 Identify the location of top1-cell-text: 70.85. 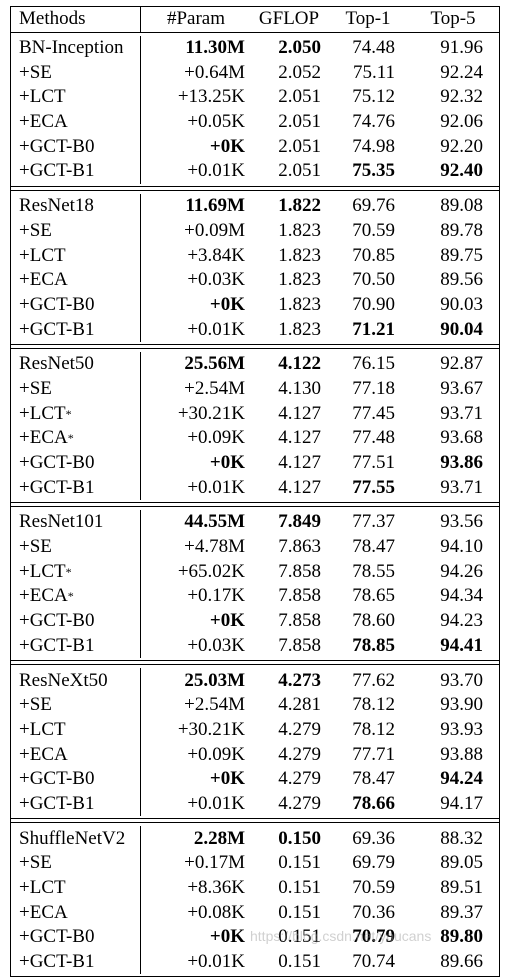
(373, 255).